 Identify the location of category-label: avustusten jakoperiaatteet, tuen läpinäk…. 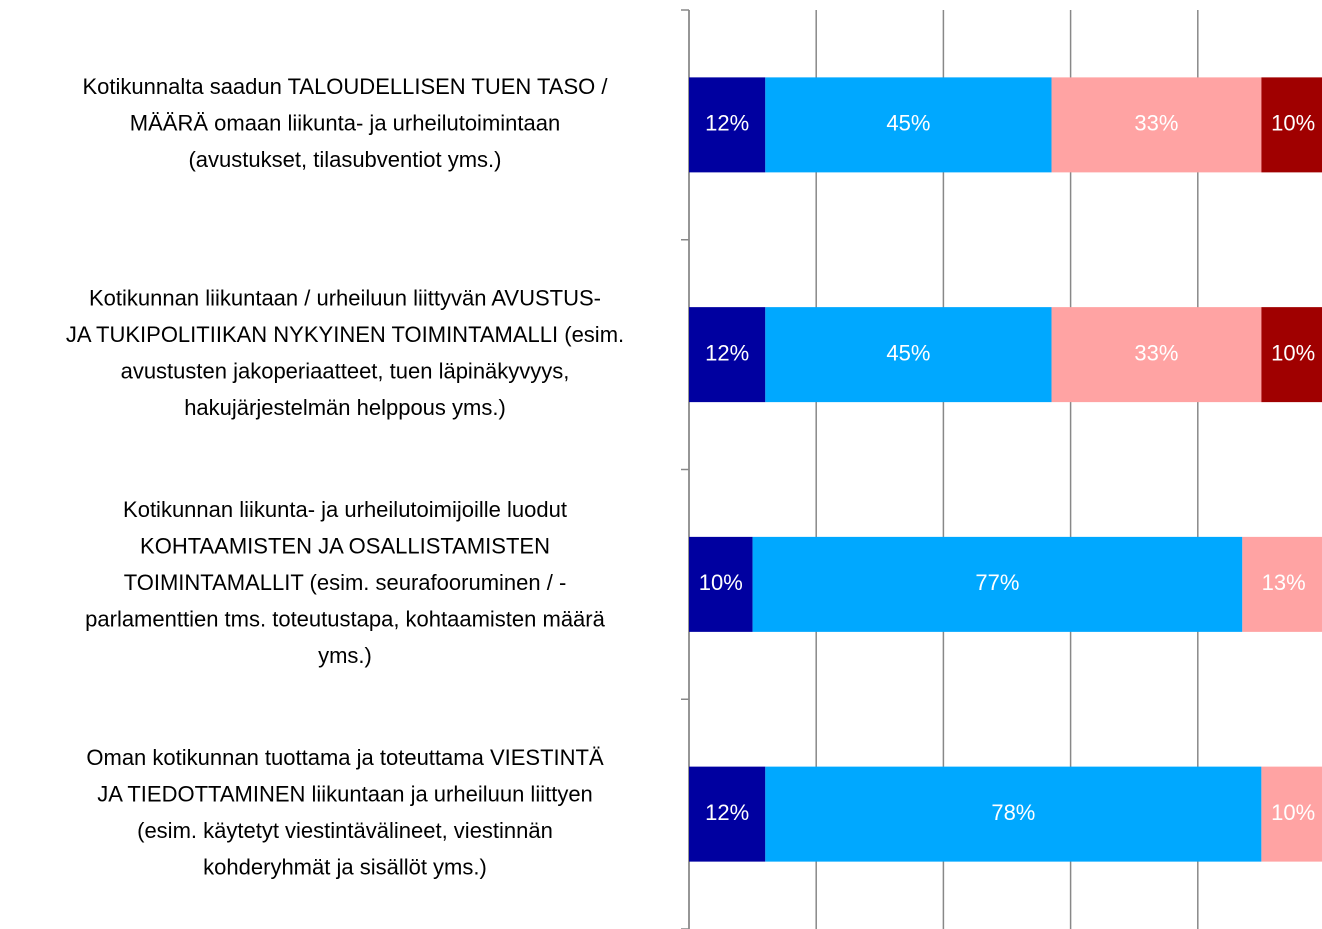
(345, 371).